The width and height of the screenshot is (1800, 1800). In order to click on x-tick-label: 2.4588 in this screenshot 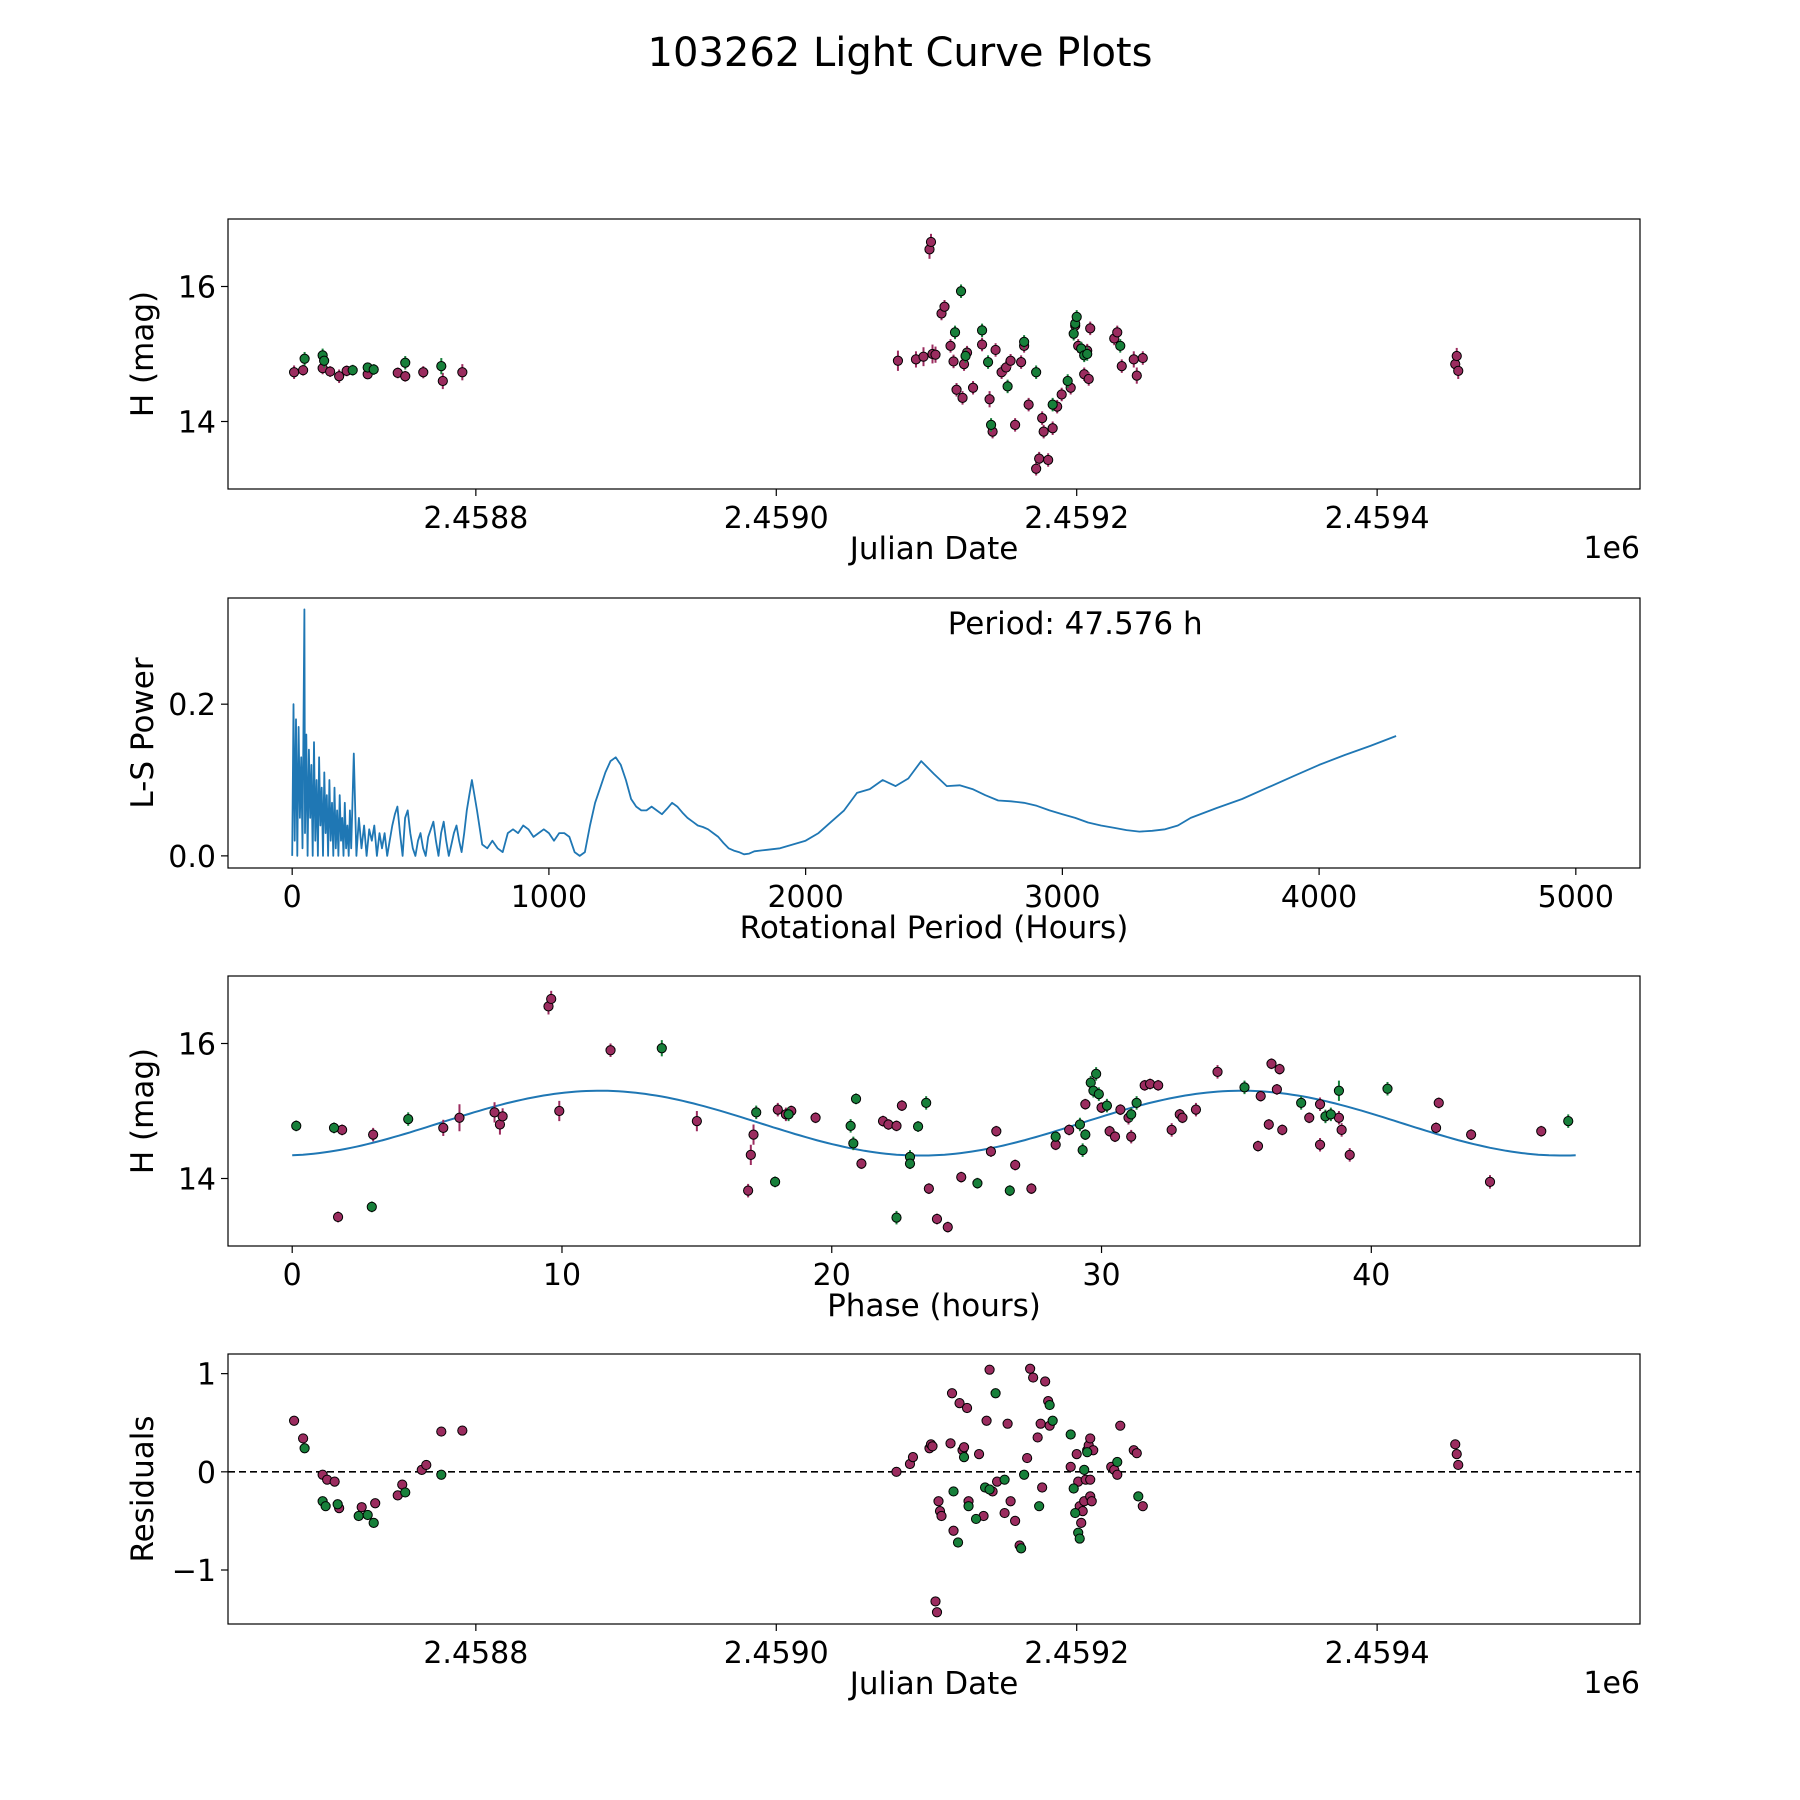, I will do `click(475, 518)`.